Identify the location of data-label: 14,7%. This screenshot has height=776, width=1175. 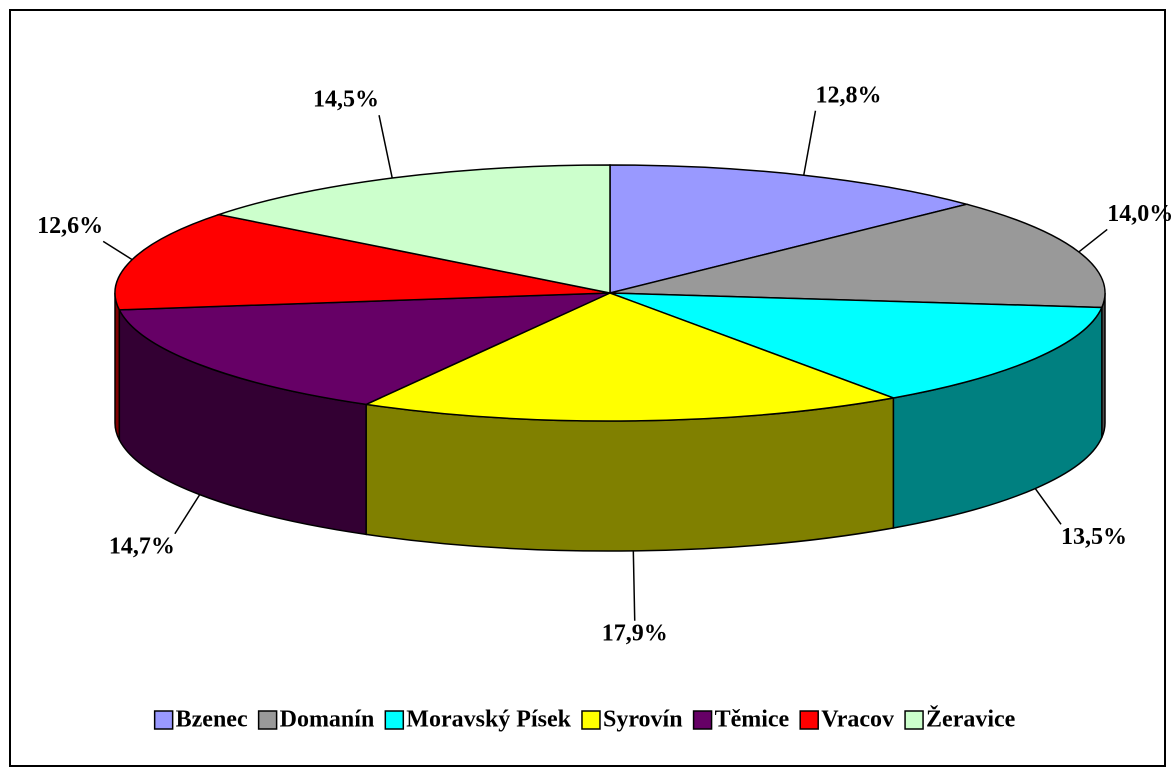
(142, 546).